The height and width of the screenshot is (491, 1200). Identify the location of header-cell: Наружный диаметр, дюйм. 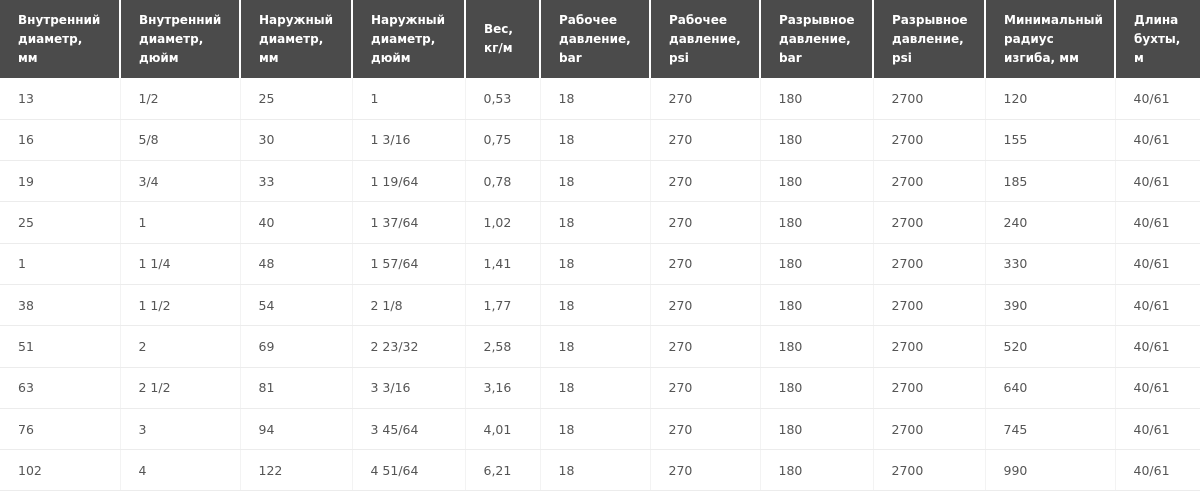
(409, 39).